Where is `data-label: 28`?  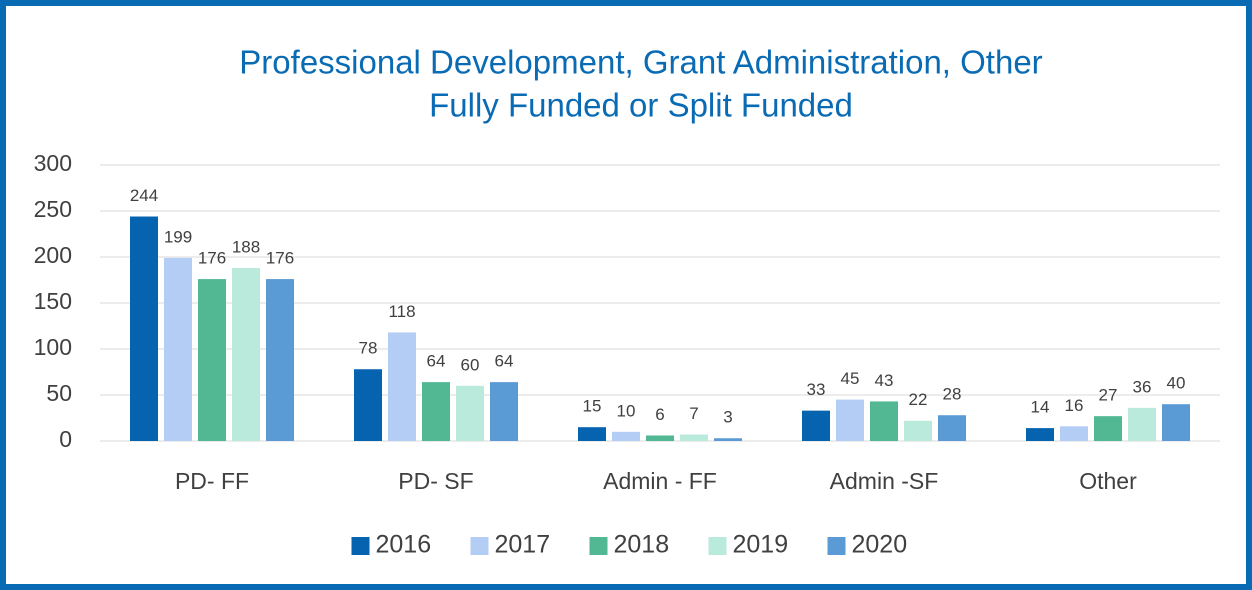 data-label: 28 is located at coordinates (952, 394).